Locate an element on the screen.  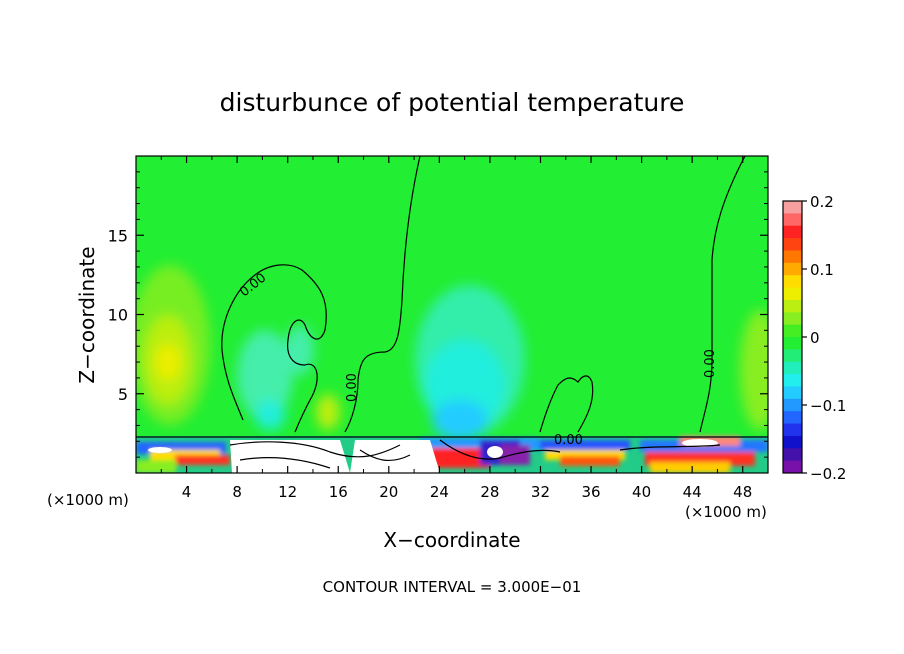
contour-interval-note: CONTOUR INTERVAL = 3.000E−01 is located at coordinates (452, 587).